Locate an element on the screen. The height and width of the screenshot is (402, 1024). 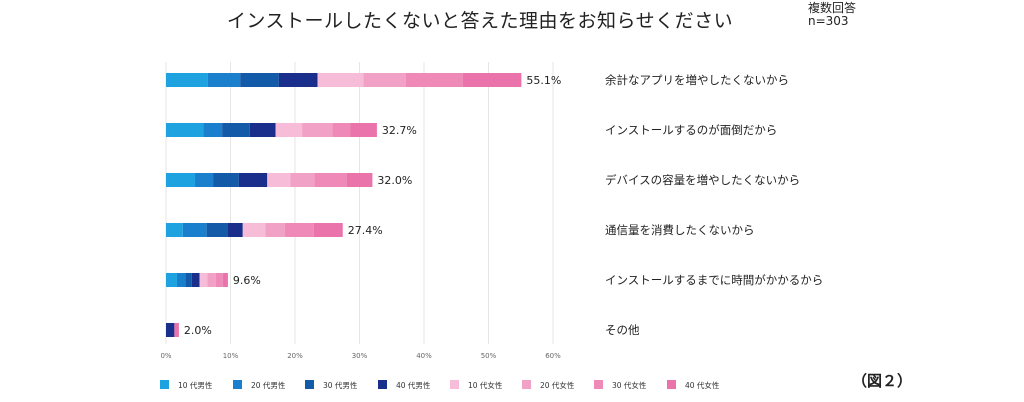
category-label: 余計なアプリを増やしたくないから is located at coordinates (697, 80).